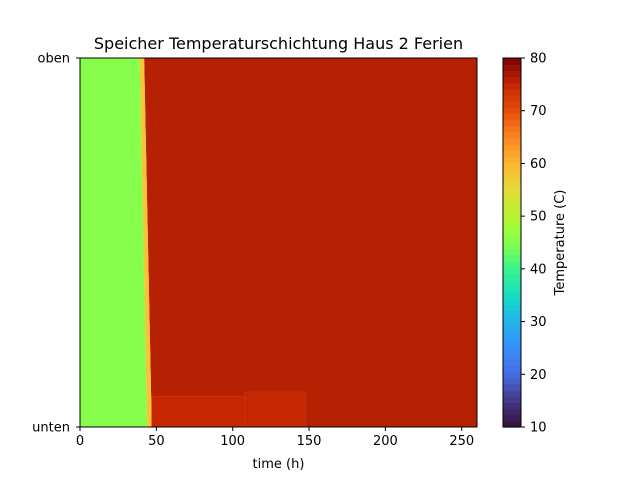 This screenshot has width=640, height=480. I want to click on colorbar-tick-label: 60, so click(538, 164).